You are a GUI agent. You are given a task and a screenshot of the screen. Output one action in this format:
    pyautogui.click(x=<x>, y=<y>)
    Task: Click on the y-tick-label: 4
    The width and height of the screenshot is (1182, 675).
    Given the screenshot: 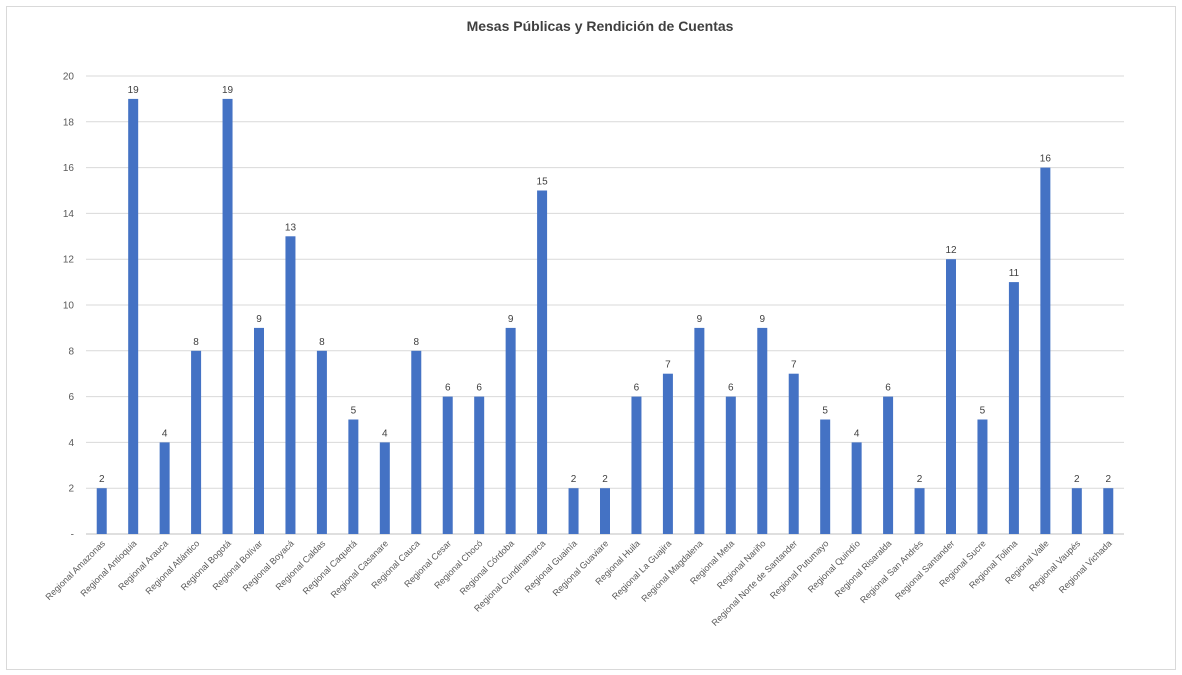 What is the action you would take?
    pyautogui.click(x=71, y=443)
    